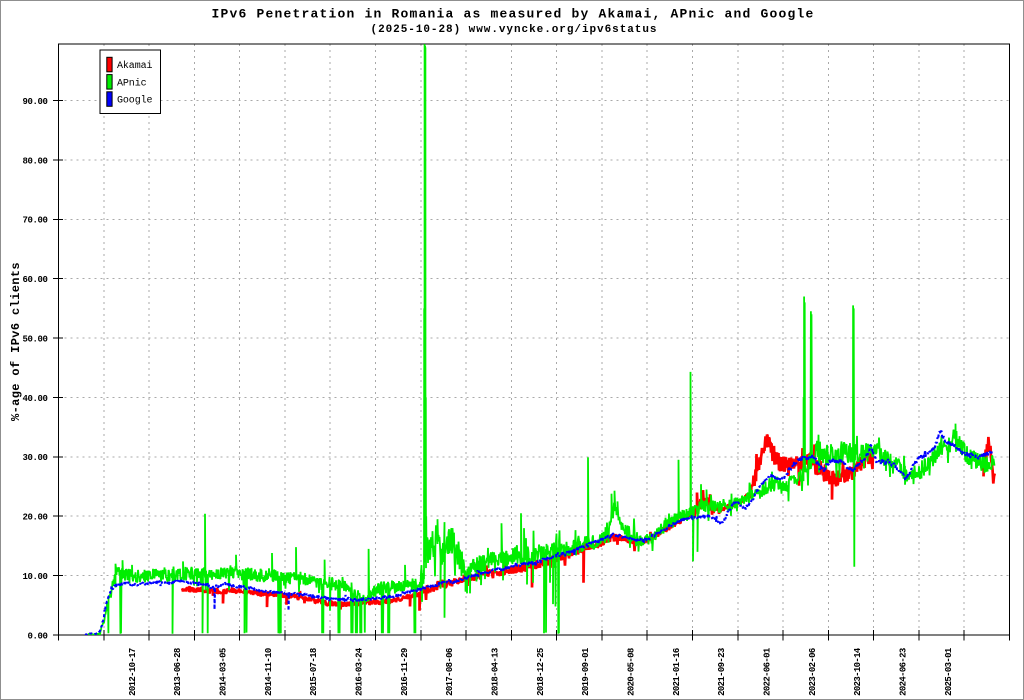 The height and width of the screenshot is (700, 1024). What do you see at coordinates (135, 101) in the screenshot?
I see `svg-text: Google` at bounding box center [135, 101].